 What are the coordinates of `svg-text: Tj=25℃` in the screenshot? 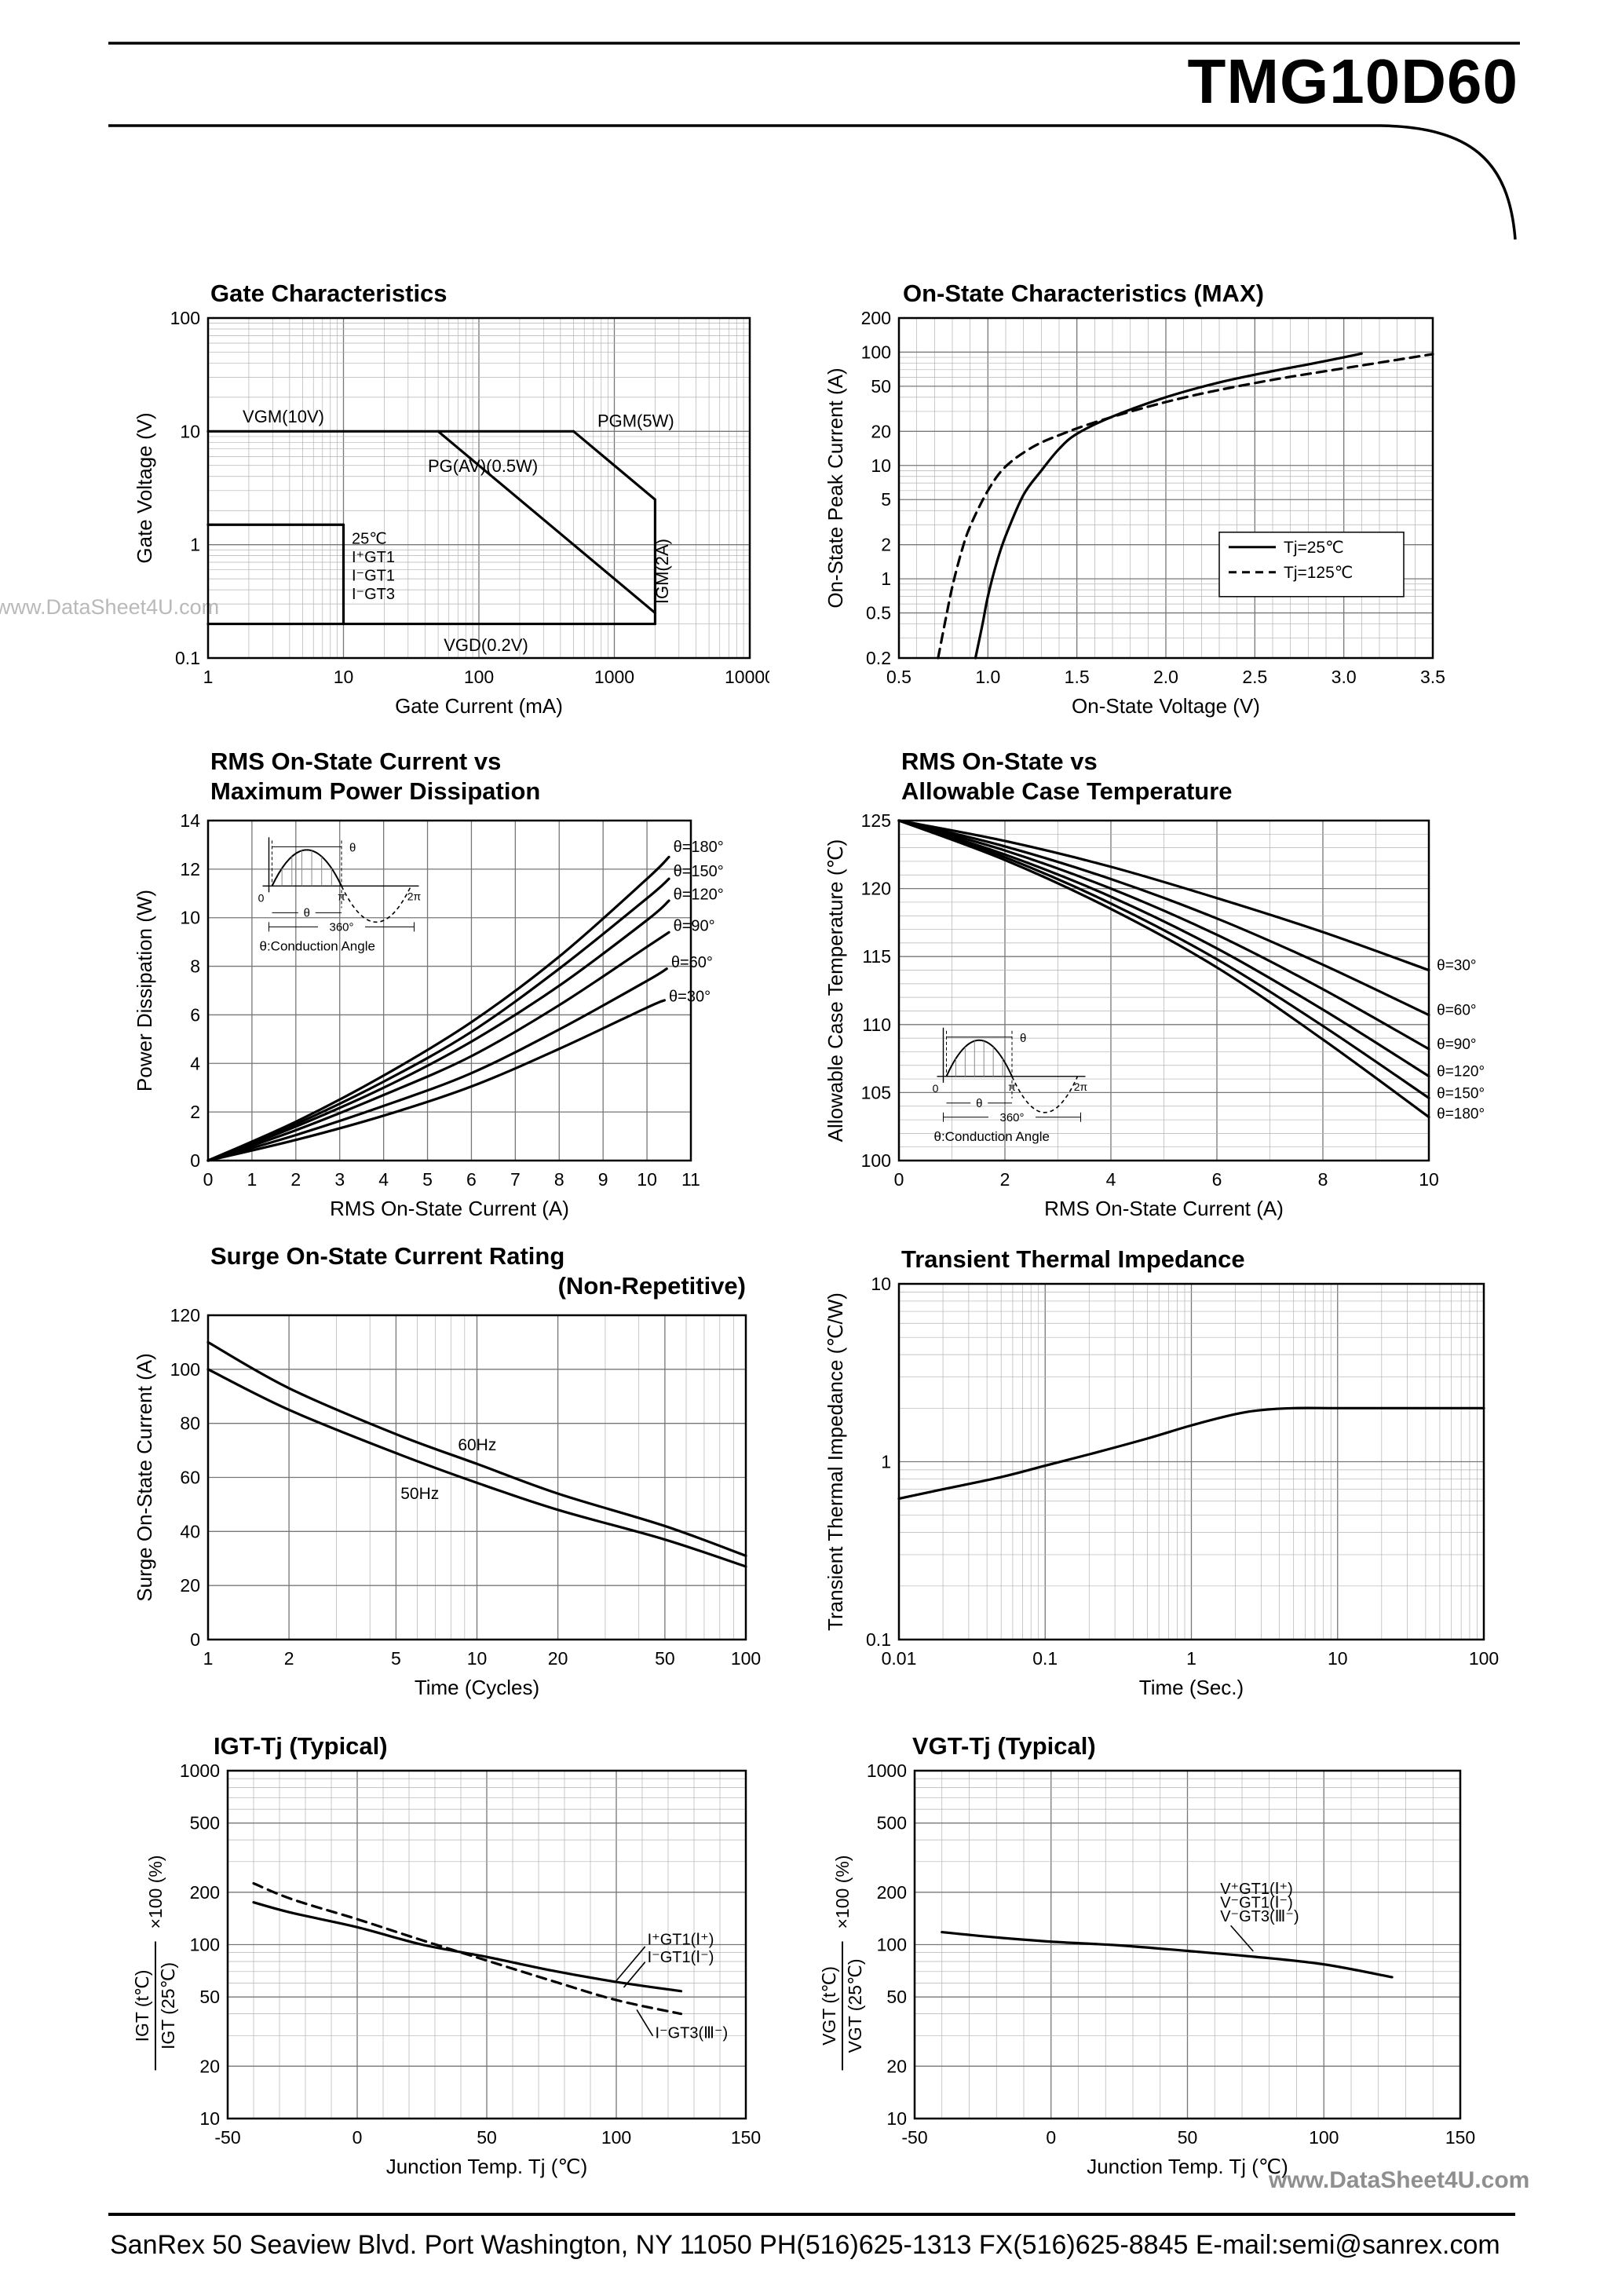 It's located at (1314, 548).